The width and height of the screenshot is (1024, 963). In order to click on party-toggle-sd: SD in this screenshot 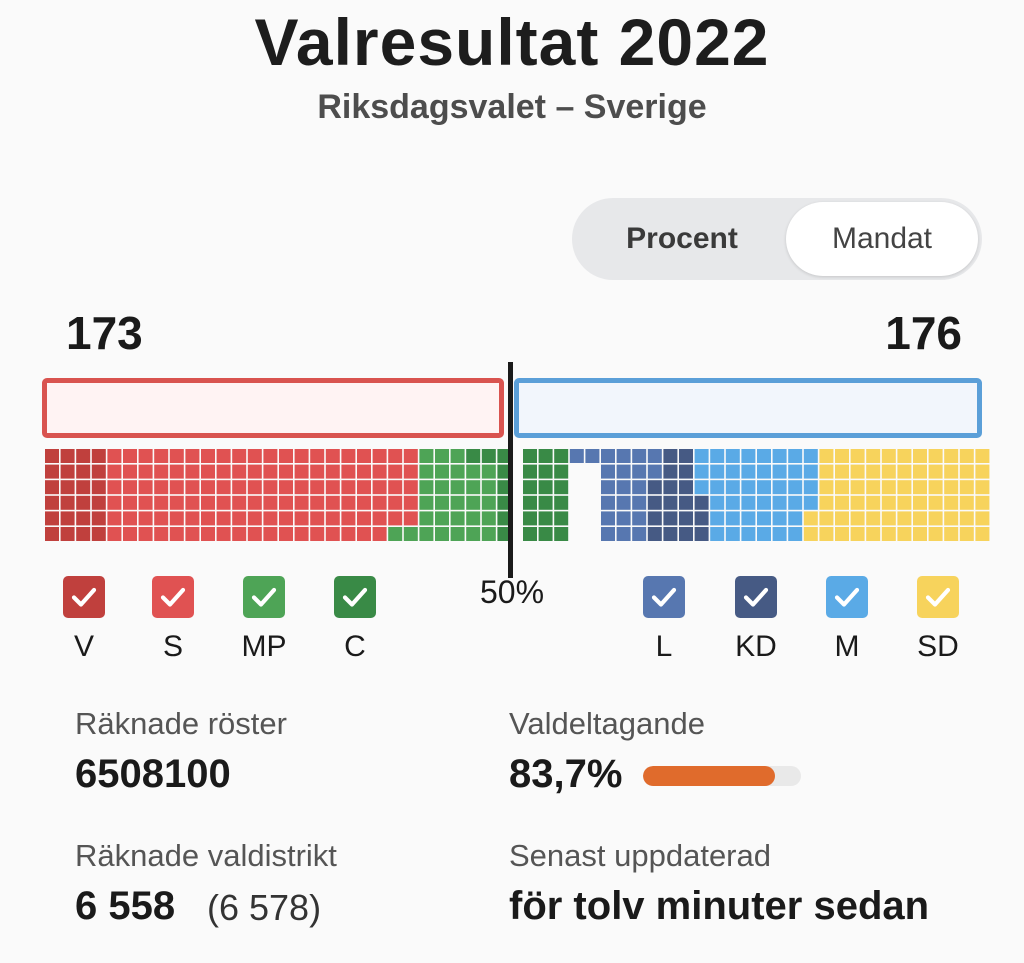, I will do `click(938, 620)`.